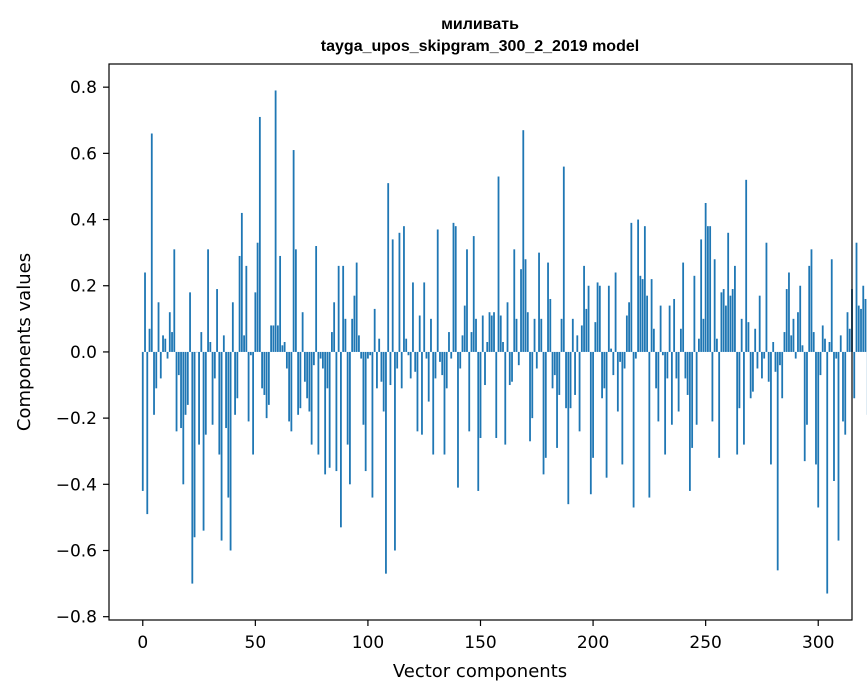  I want to click on y-axis-label: Components values, so click(24, 342).